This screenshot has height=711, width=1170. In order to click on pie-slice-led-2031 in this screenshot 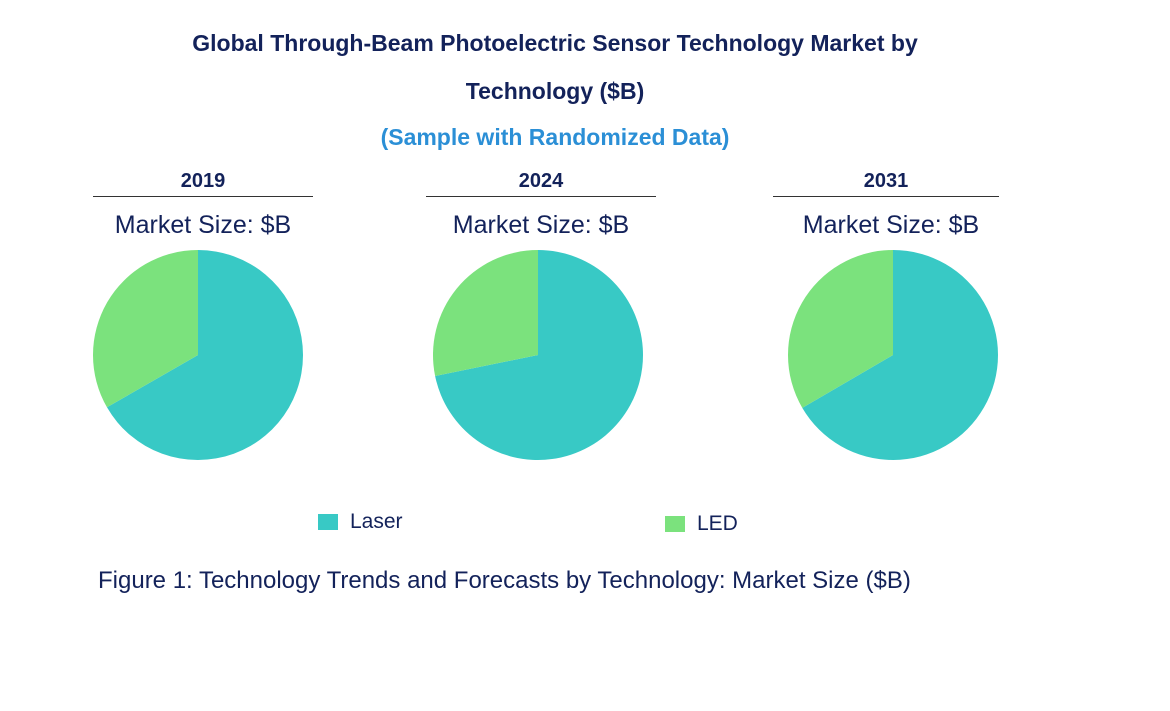, I will do `click(840, 329)`.